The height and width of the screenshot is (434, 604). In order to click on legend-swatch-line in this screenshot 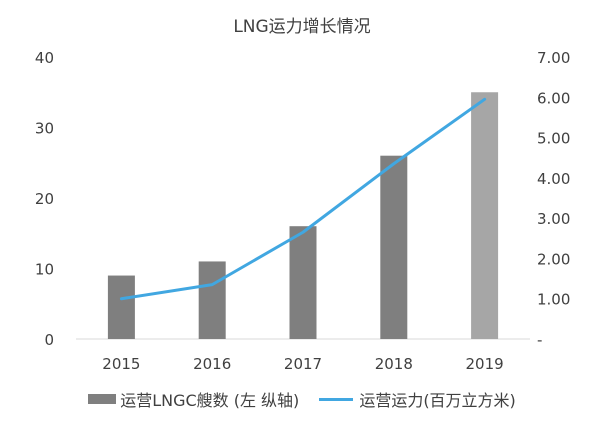, I will do `click(336, 399)`.